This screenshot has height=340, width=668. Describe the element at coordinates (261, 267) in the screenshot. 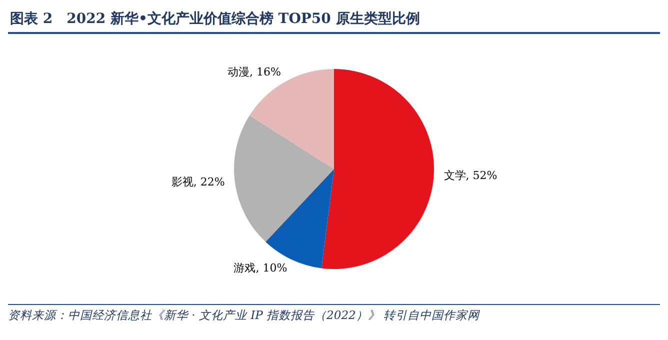

I see `slice-label: 游戏, 10%` at that location.